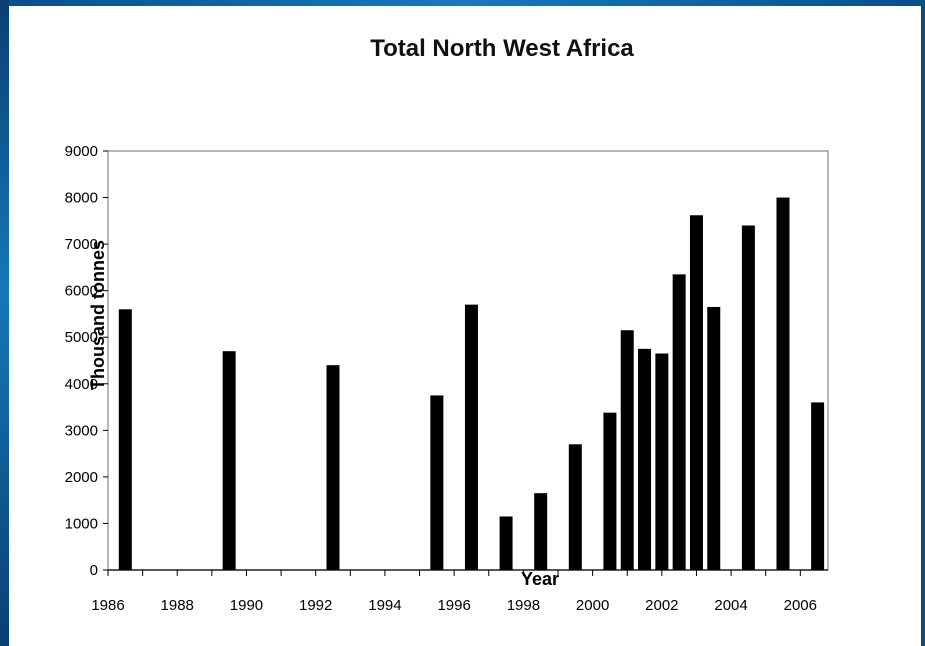 The image size is (925, 646). I want to click on y-tick-label: 9000, so click(81, 151).